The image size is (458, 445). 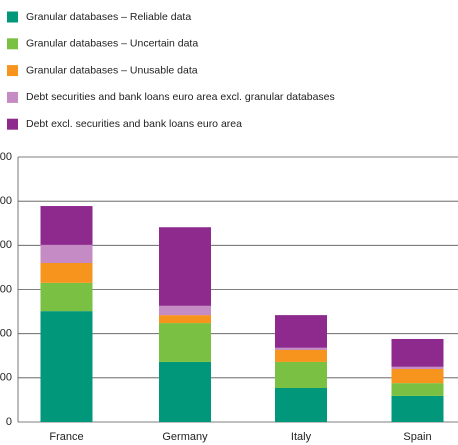 I want to click on legend-label: Granular databases – Uncertain data, so click(x=112, y=44).